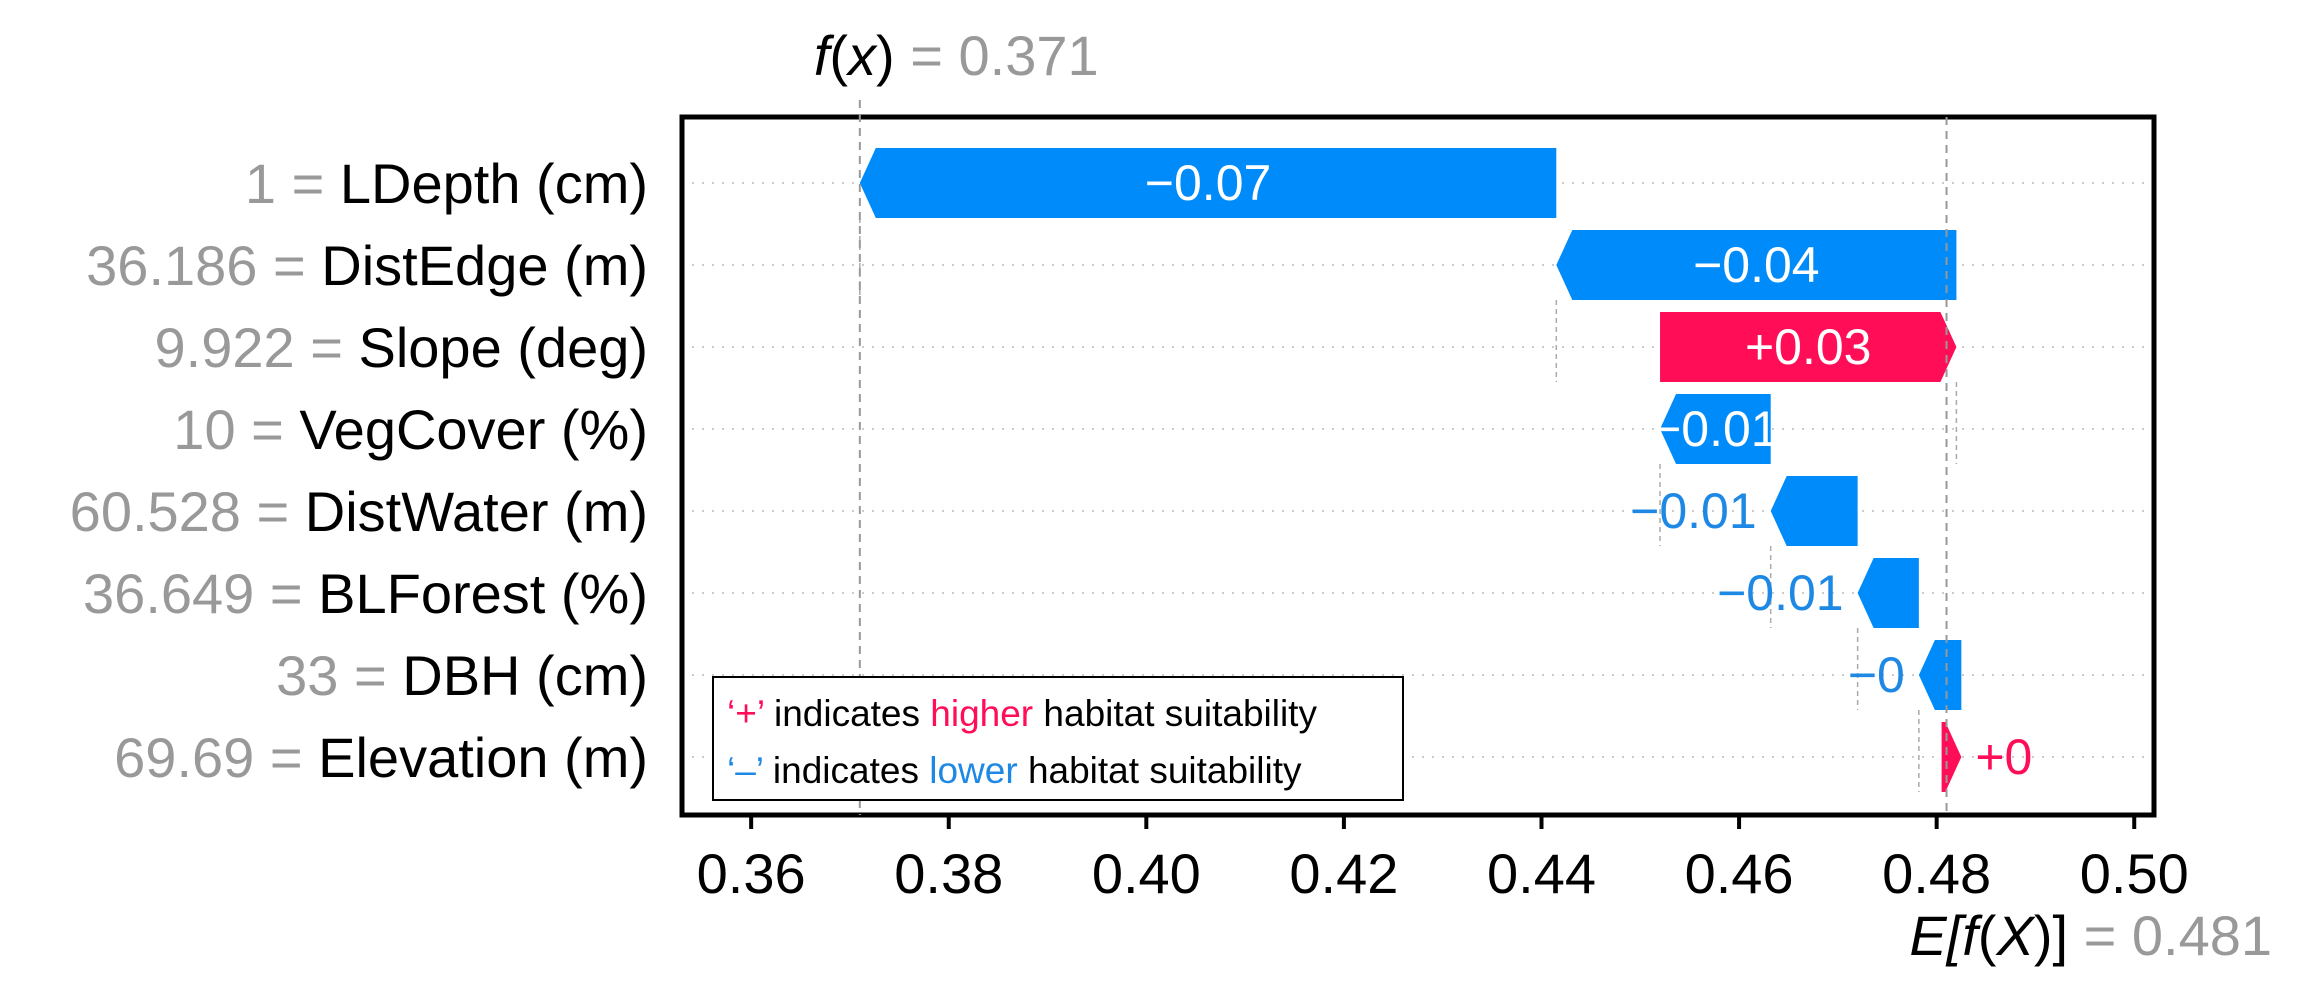  I want to click on base-label: E[f(X)] = 0.481, so click(2090, 935).